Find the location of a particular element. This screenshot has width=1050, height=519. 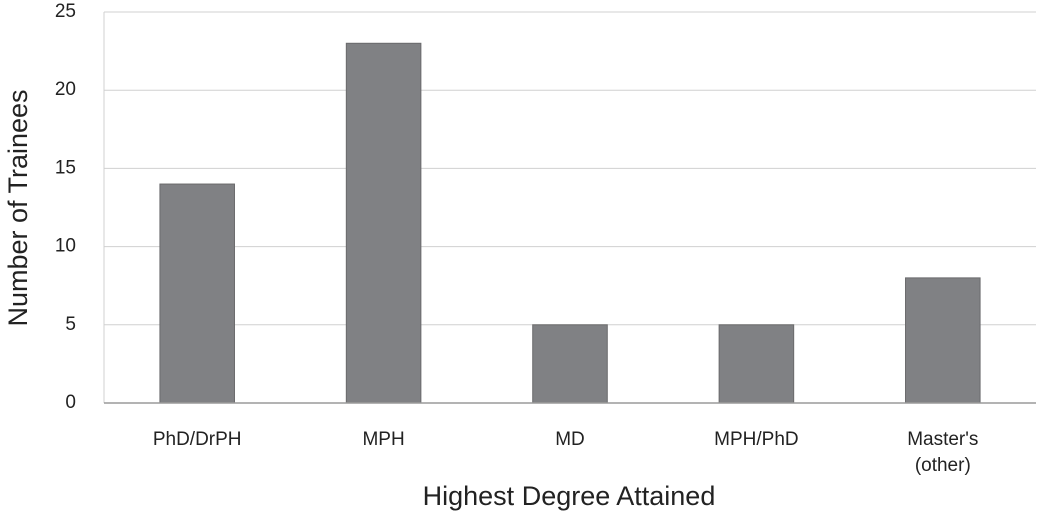

x-axis-title: Highest Degree Attained is located at coordinates (569, 496).